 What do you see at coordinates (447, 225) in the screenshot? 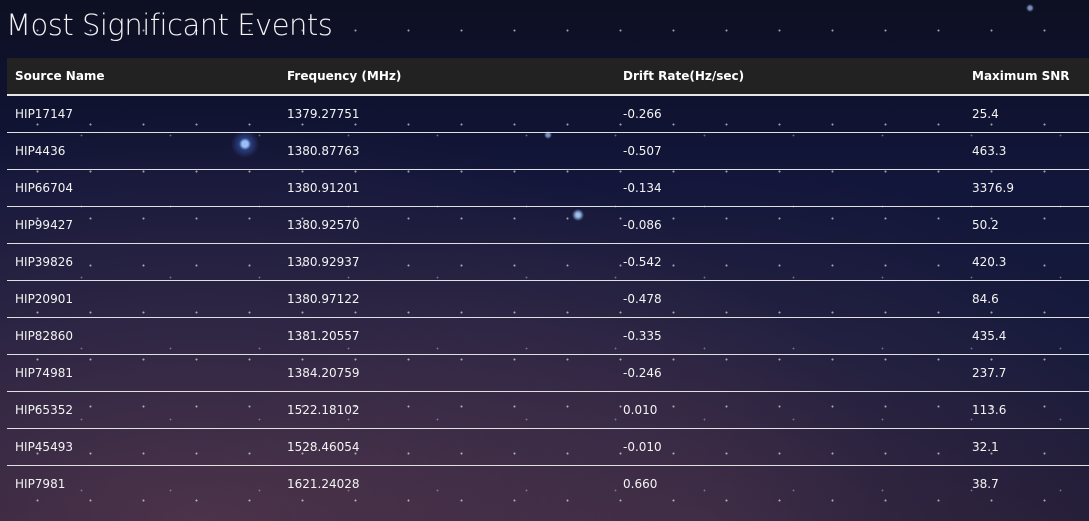
I see `frequency-cell: 1380.92570` at bounding box center [447, 225].